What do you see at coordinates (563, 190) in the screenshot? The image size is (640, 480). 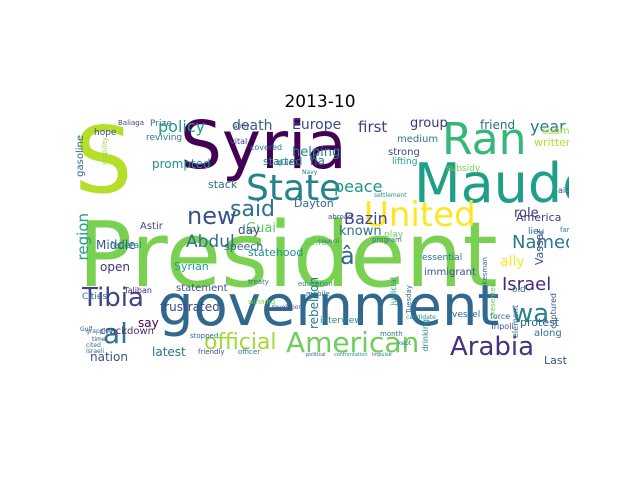 I see `cloud-word-aid: aid` at bounding box center [563, 190].